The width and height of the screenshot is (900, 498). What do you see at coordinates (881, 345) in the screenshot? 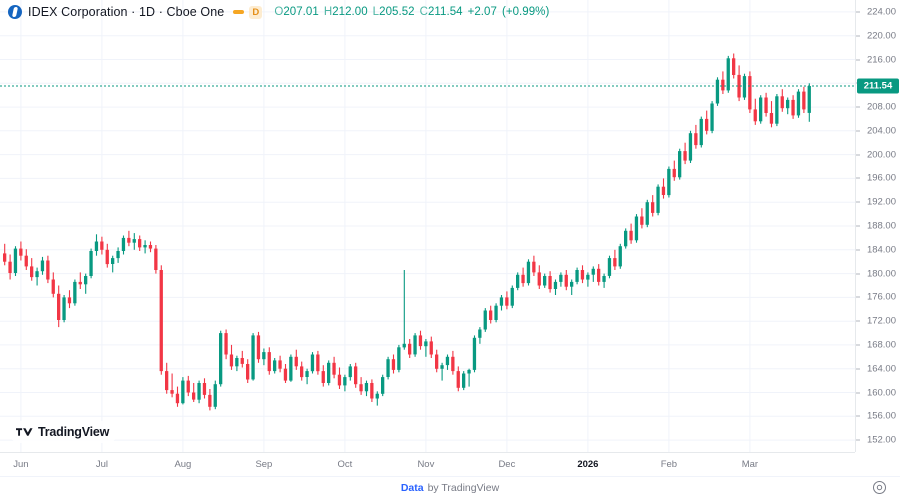
I see `price-tick-label: 168.00` at bounding box center [881, 345].